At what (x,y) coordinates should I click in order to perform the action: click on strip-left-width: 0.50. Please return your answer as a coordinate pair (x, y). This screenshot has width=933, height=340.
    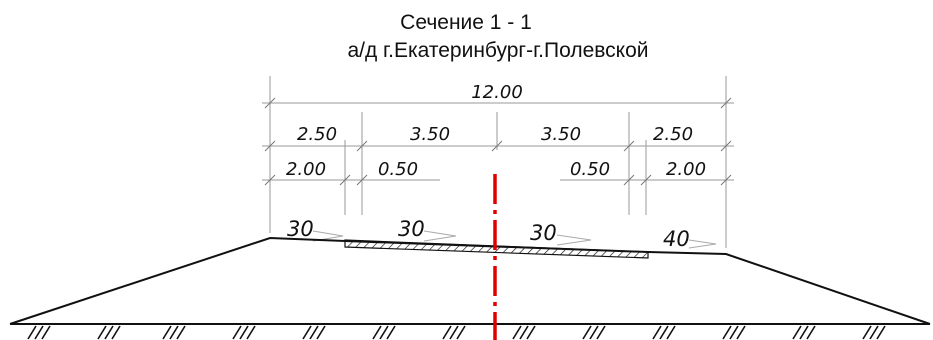
    Looking at the image, I should click on (398, 169).